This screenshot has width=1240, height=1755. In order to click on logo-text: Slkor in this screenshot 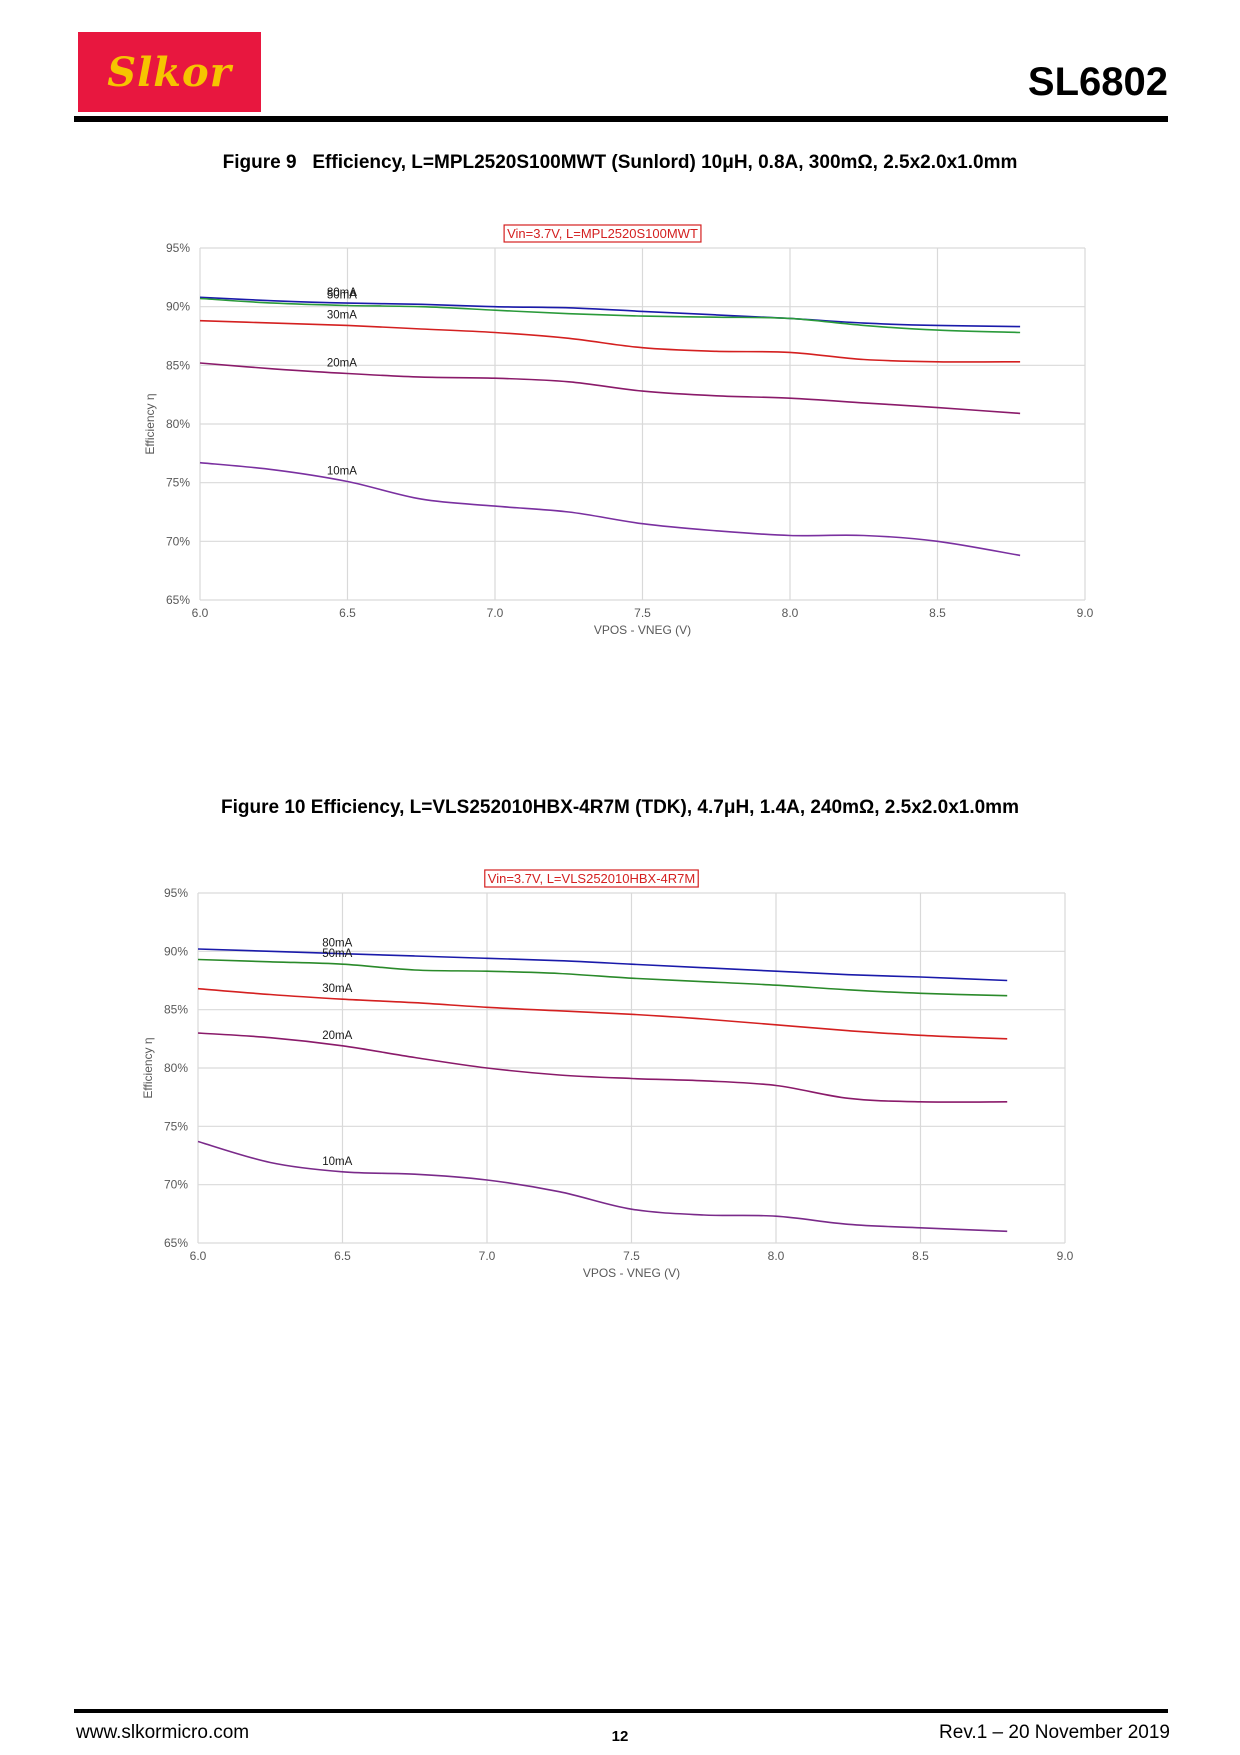, I will do `click(169, 72)`.